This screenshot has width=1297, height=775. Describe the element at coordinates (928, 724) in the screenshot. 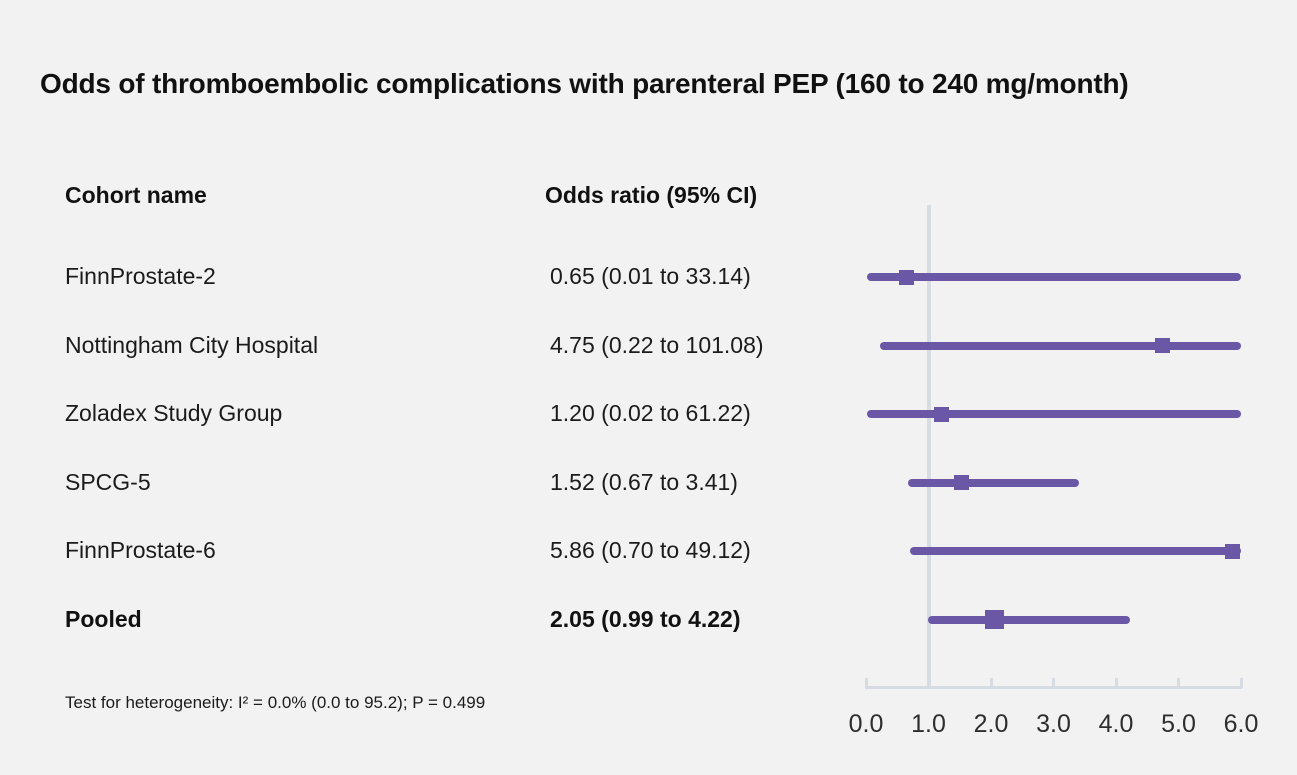

I see `x-axis-tick-label: 1.0` at that location.